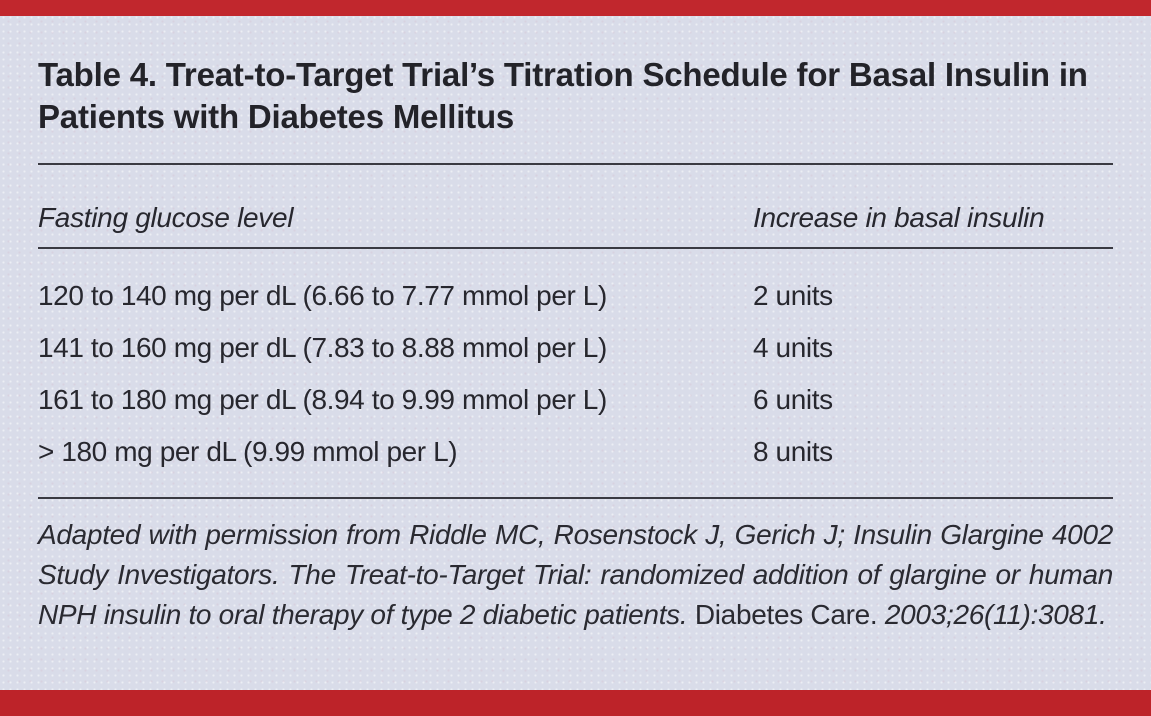  Describe the element at coordinates (793, 399) in the screenshot. I see `insulin-increase-cell: 6 units` at that location.